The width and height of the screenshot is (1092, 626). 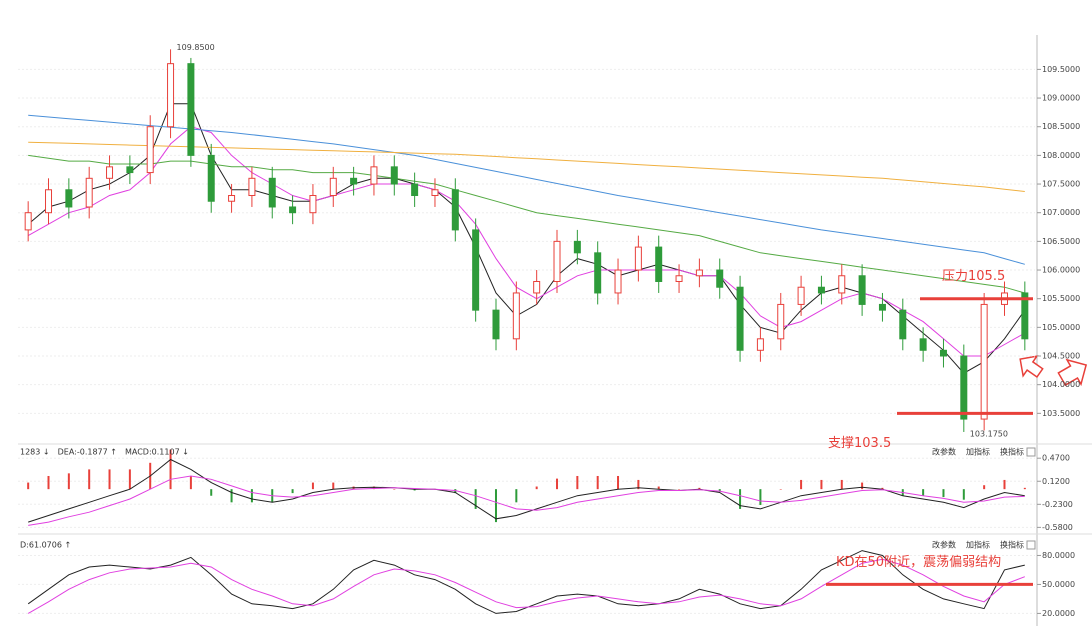 I want to click on y-tick-label: 107.0000, so click(x=1061, y=212).